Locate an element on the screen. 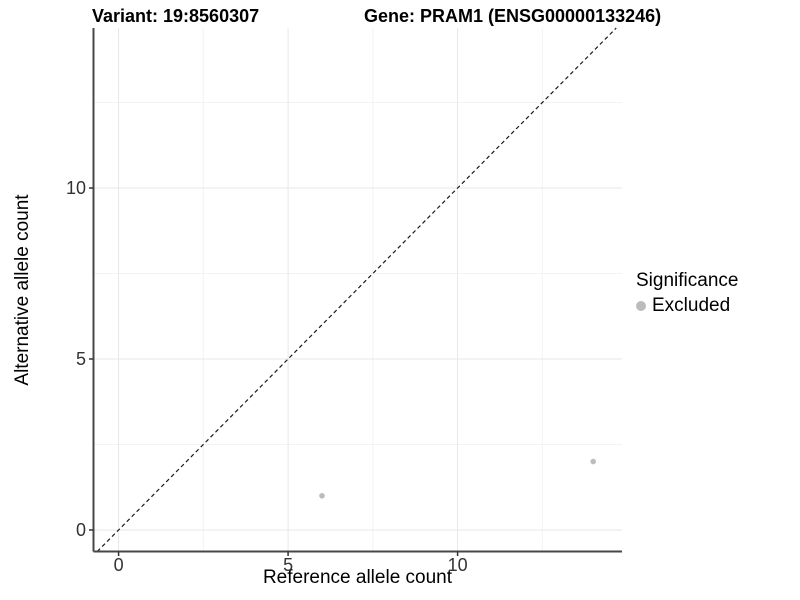 The height and width of the screenshot is (600, 800). legend-item-label: Excluded is located at coordinates (691, 305).